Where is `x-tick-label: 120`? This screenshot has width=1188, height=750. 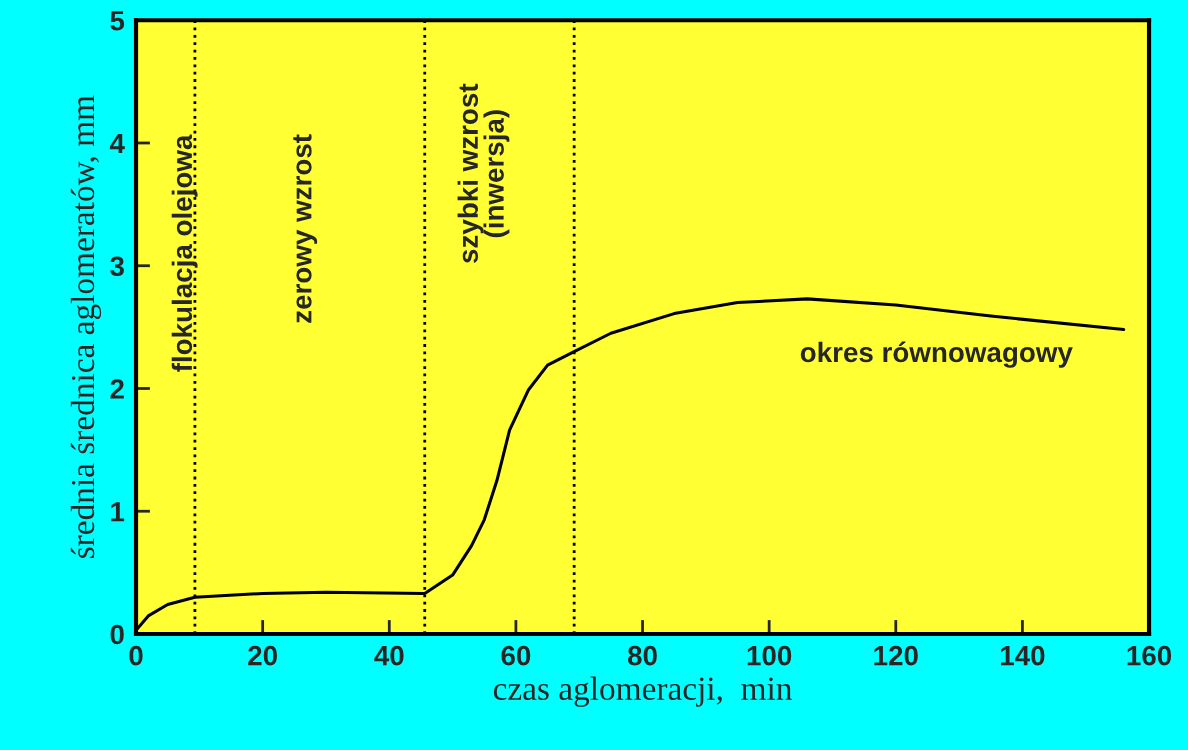
x-tick-label: 120 is located at coordinates (896, 655).